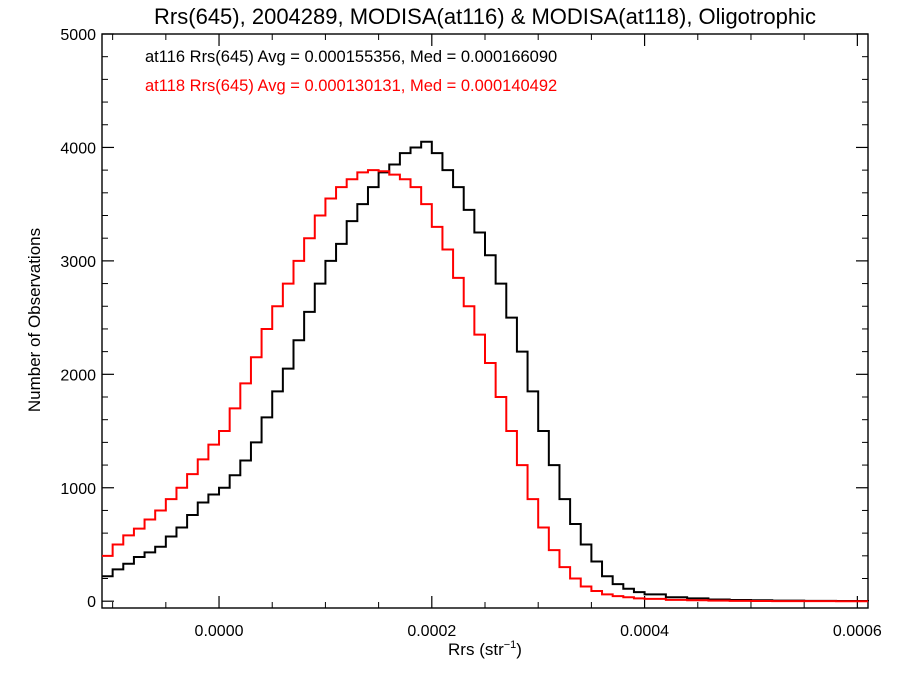 The width and height of the screenshot is (900, 675). What do you see at coordinates (78, 375) in the screenshot?
I see `y-tick-label: 2000` at bounding box center [78, 375].